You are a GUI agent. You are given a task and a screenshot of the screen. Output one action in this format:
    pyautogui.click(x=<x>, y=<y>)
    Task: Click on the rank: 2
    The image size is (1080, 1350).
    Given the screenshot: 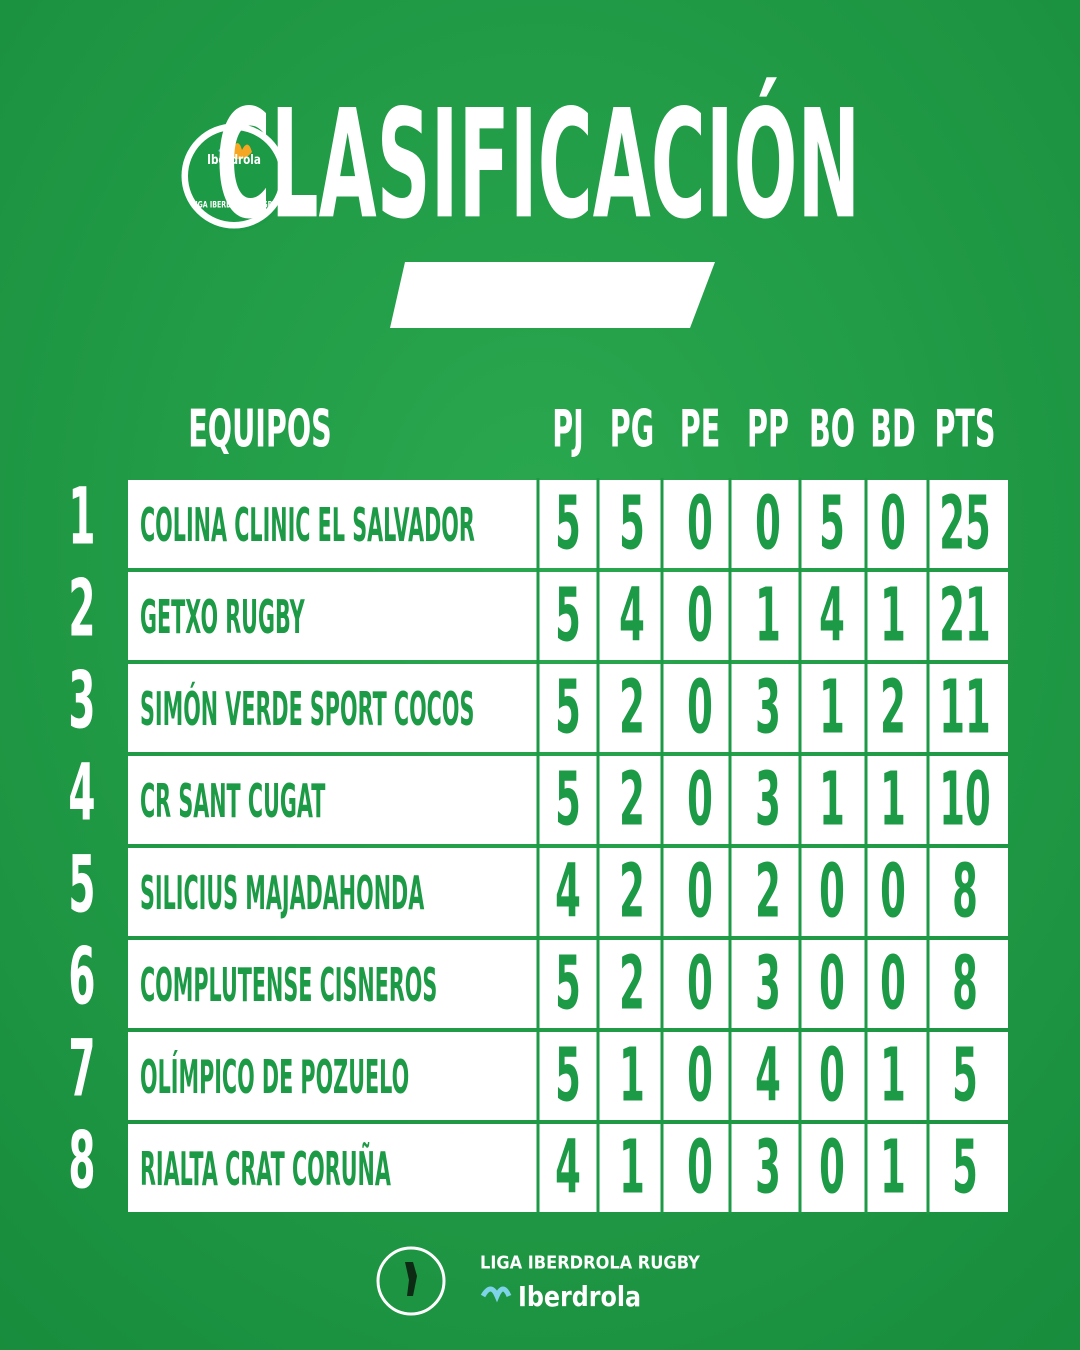 What is the action you would take?
    pyautogui.click(x=81, y=609)
    